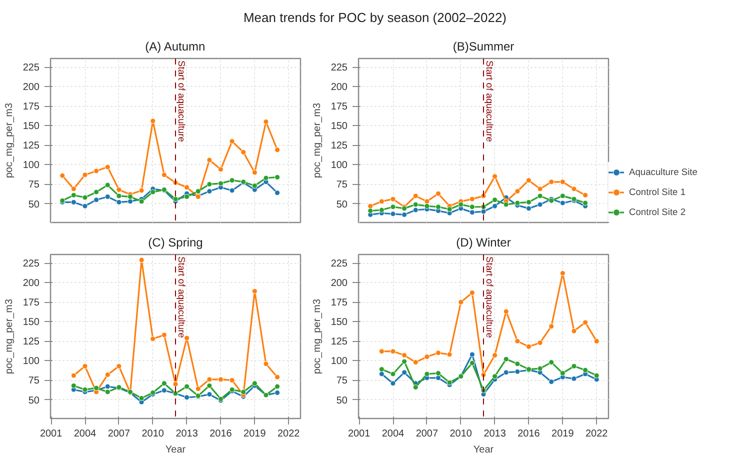 Image resolution: width=740 pixels, height=465 pixels. What do you see at coordinates (663, 172) in the screenshot?
I see `legend-label: Aquaculture Site` at bounding box center [663, 172].